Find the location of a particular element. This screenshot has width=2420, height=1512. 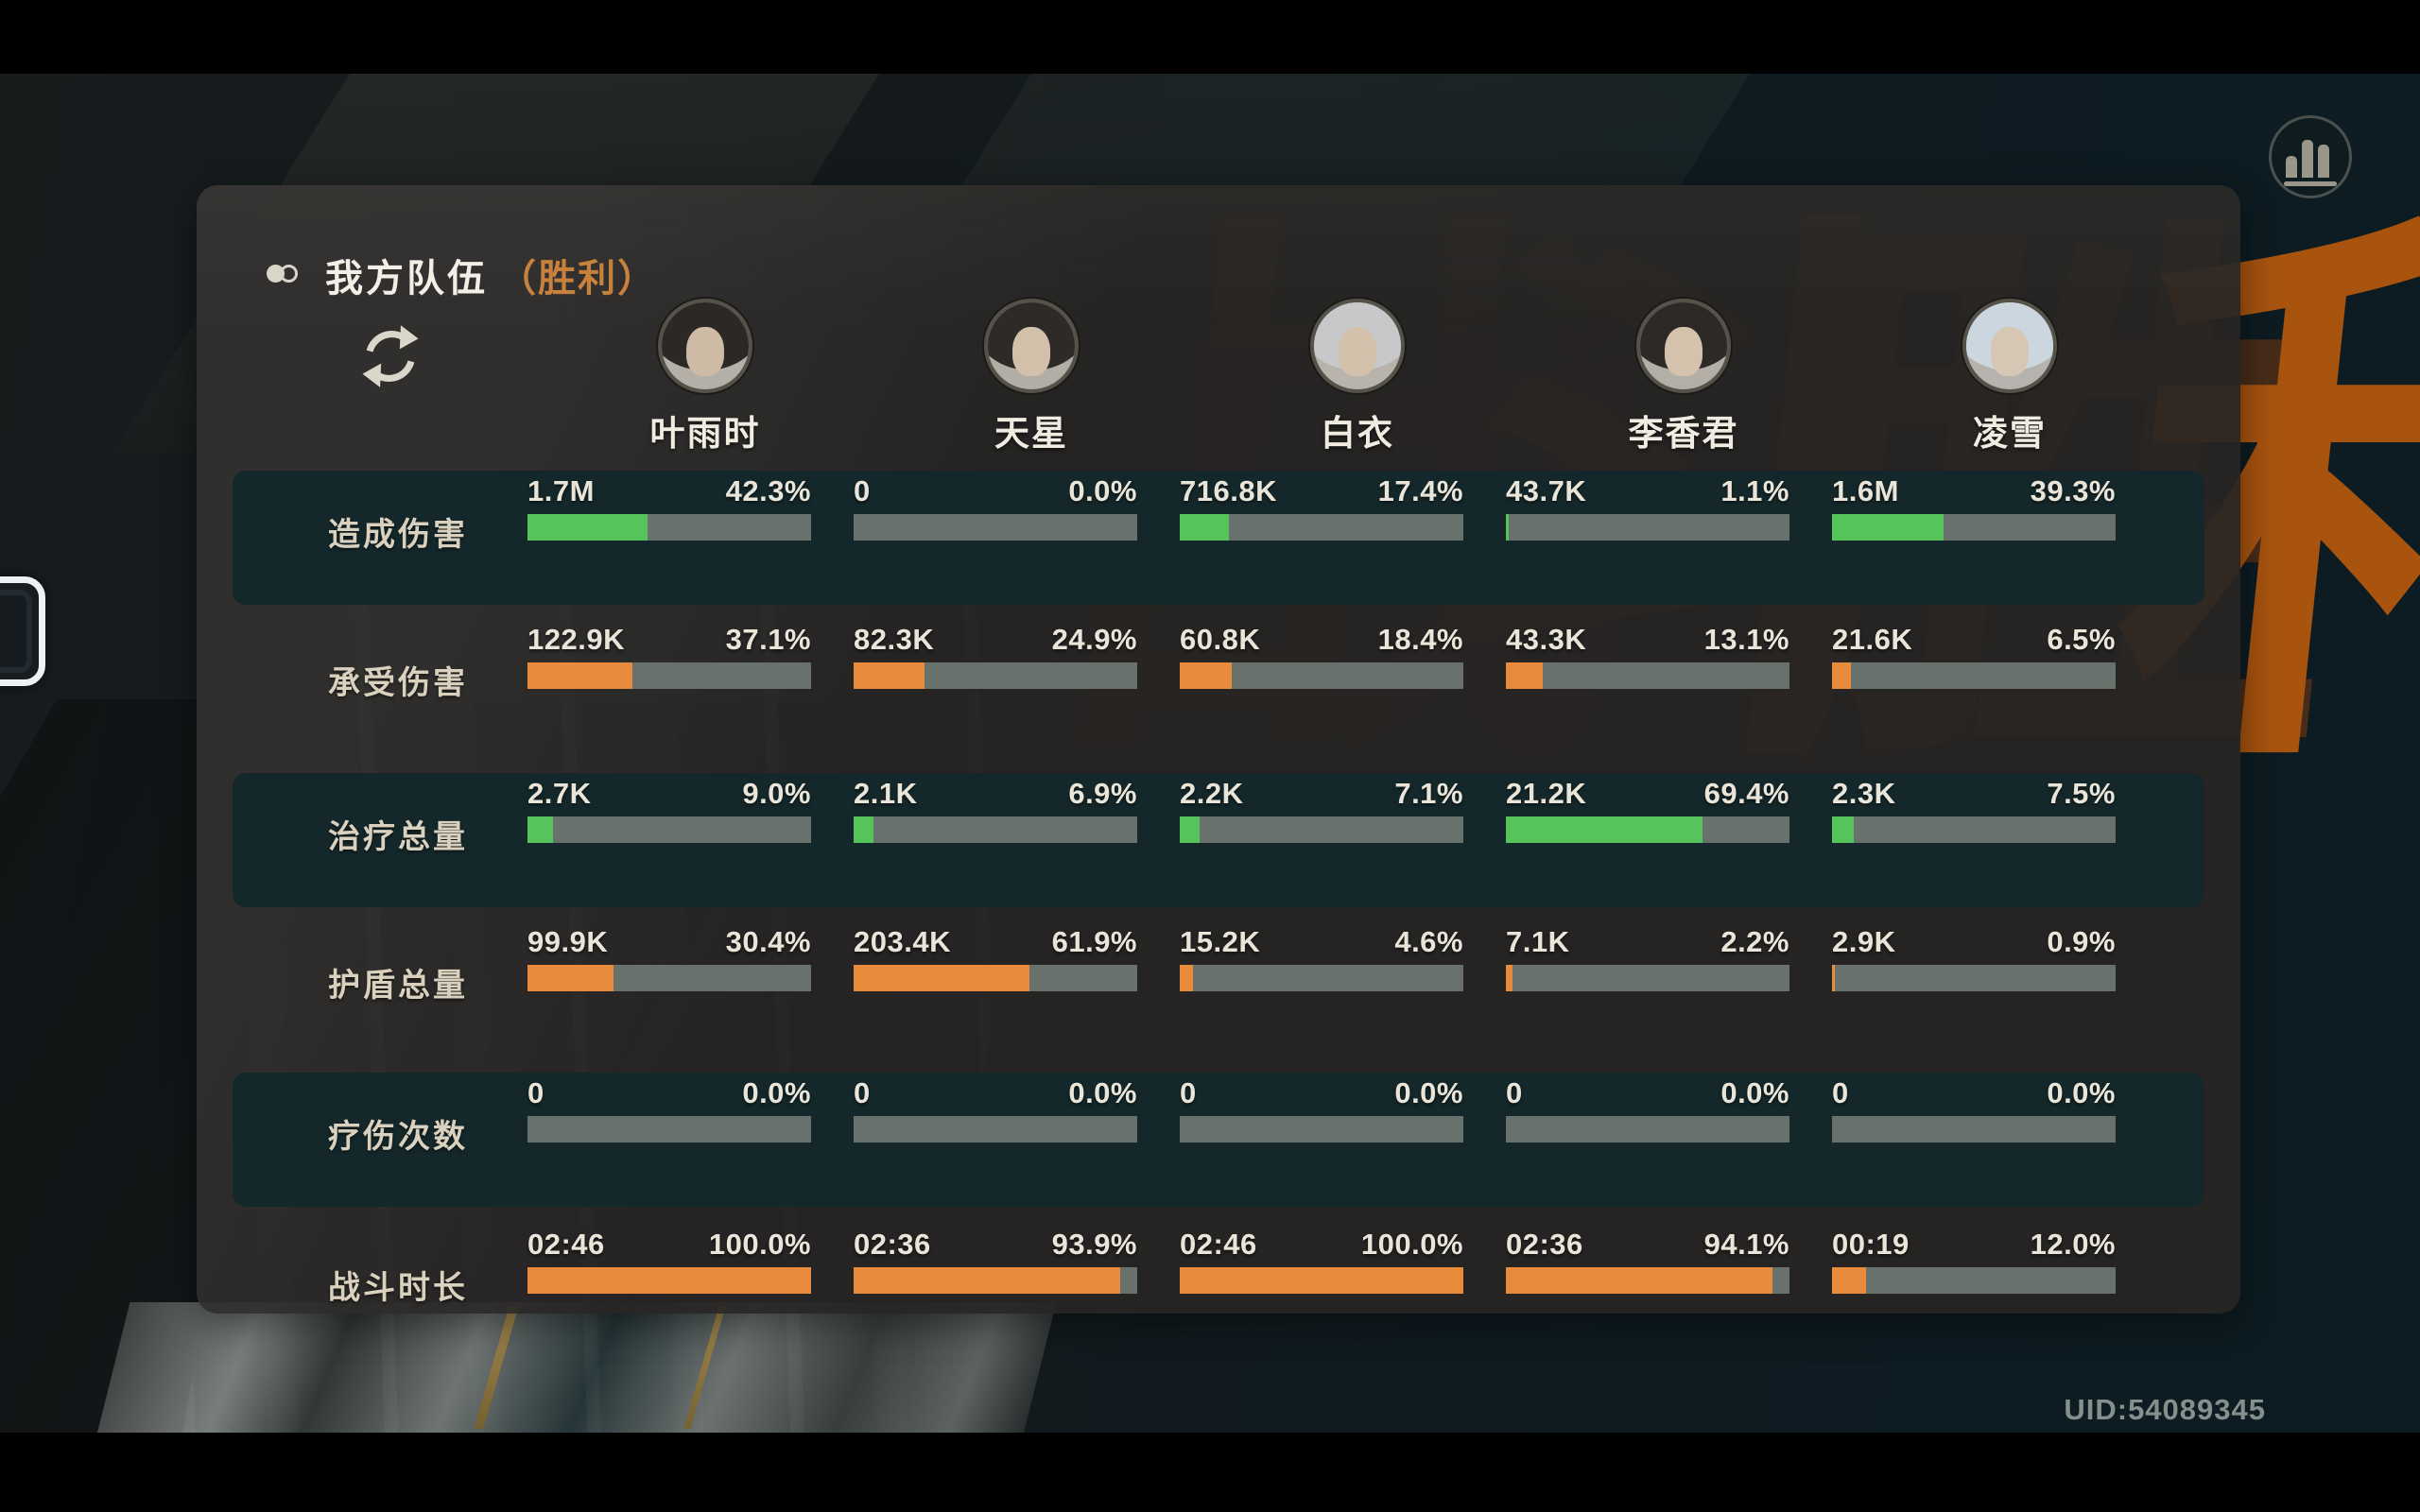

stat-cell: 203.4K 61.9% is located at coordinates (995, 988).